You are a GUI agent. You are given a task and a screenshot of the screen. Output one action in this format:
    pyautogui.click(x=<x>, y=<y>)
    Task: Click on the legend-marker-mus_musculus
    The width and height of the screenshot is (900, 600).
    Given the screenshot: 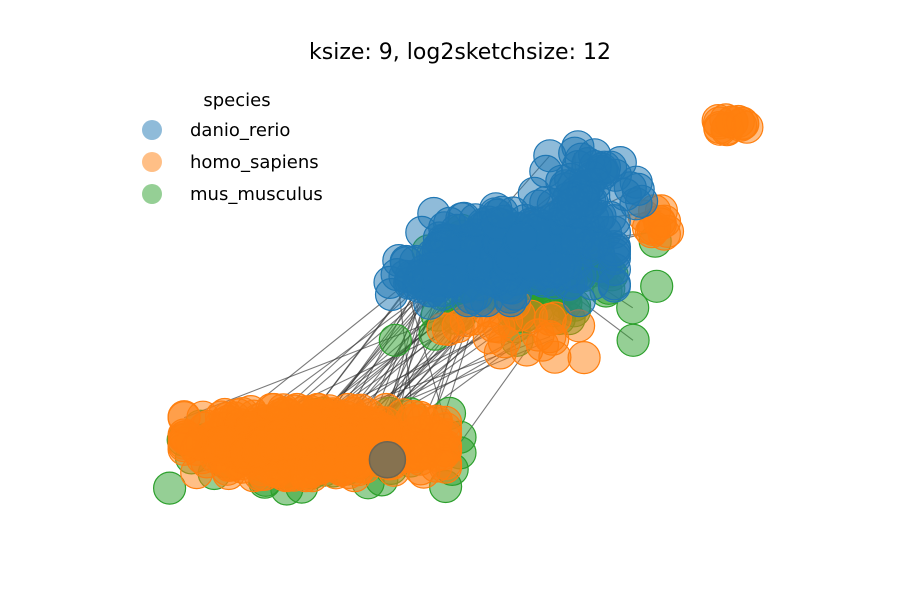 What is the action you would take?
    pyautogui.click(x=152, y=194)
    